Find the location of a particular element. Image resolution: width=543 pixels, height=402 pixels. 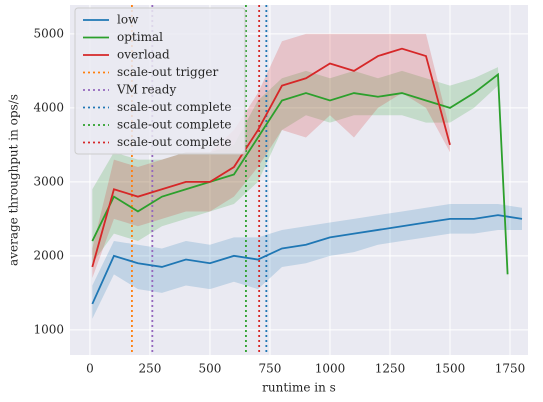

y-axis-label: average throughput in ops/s is located at coordinates (14, 180).